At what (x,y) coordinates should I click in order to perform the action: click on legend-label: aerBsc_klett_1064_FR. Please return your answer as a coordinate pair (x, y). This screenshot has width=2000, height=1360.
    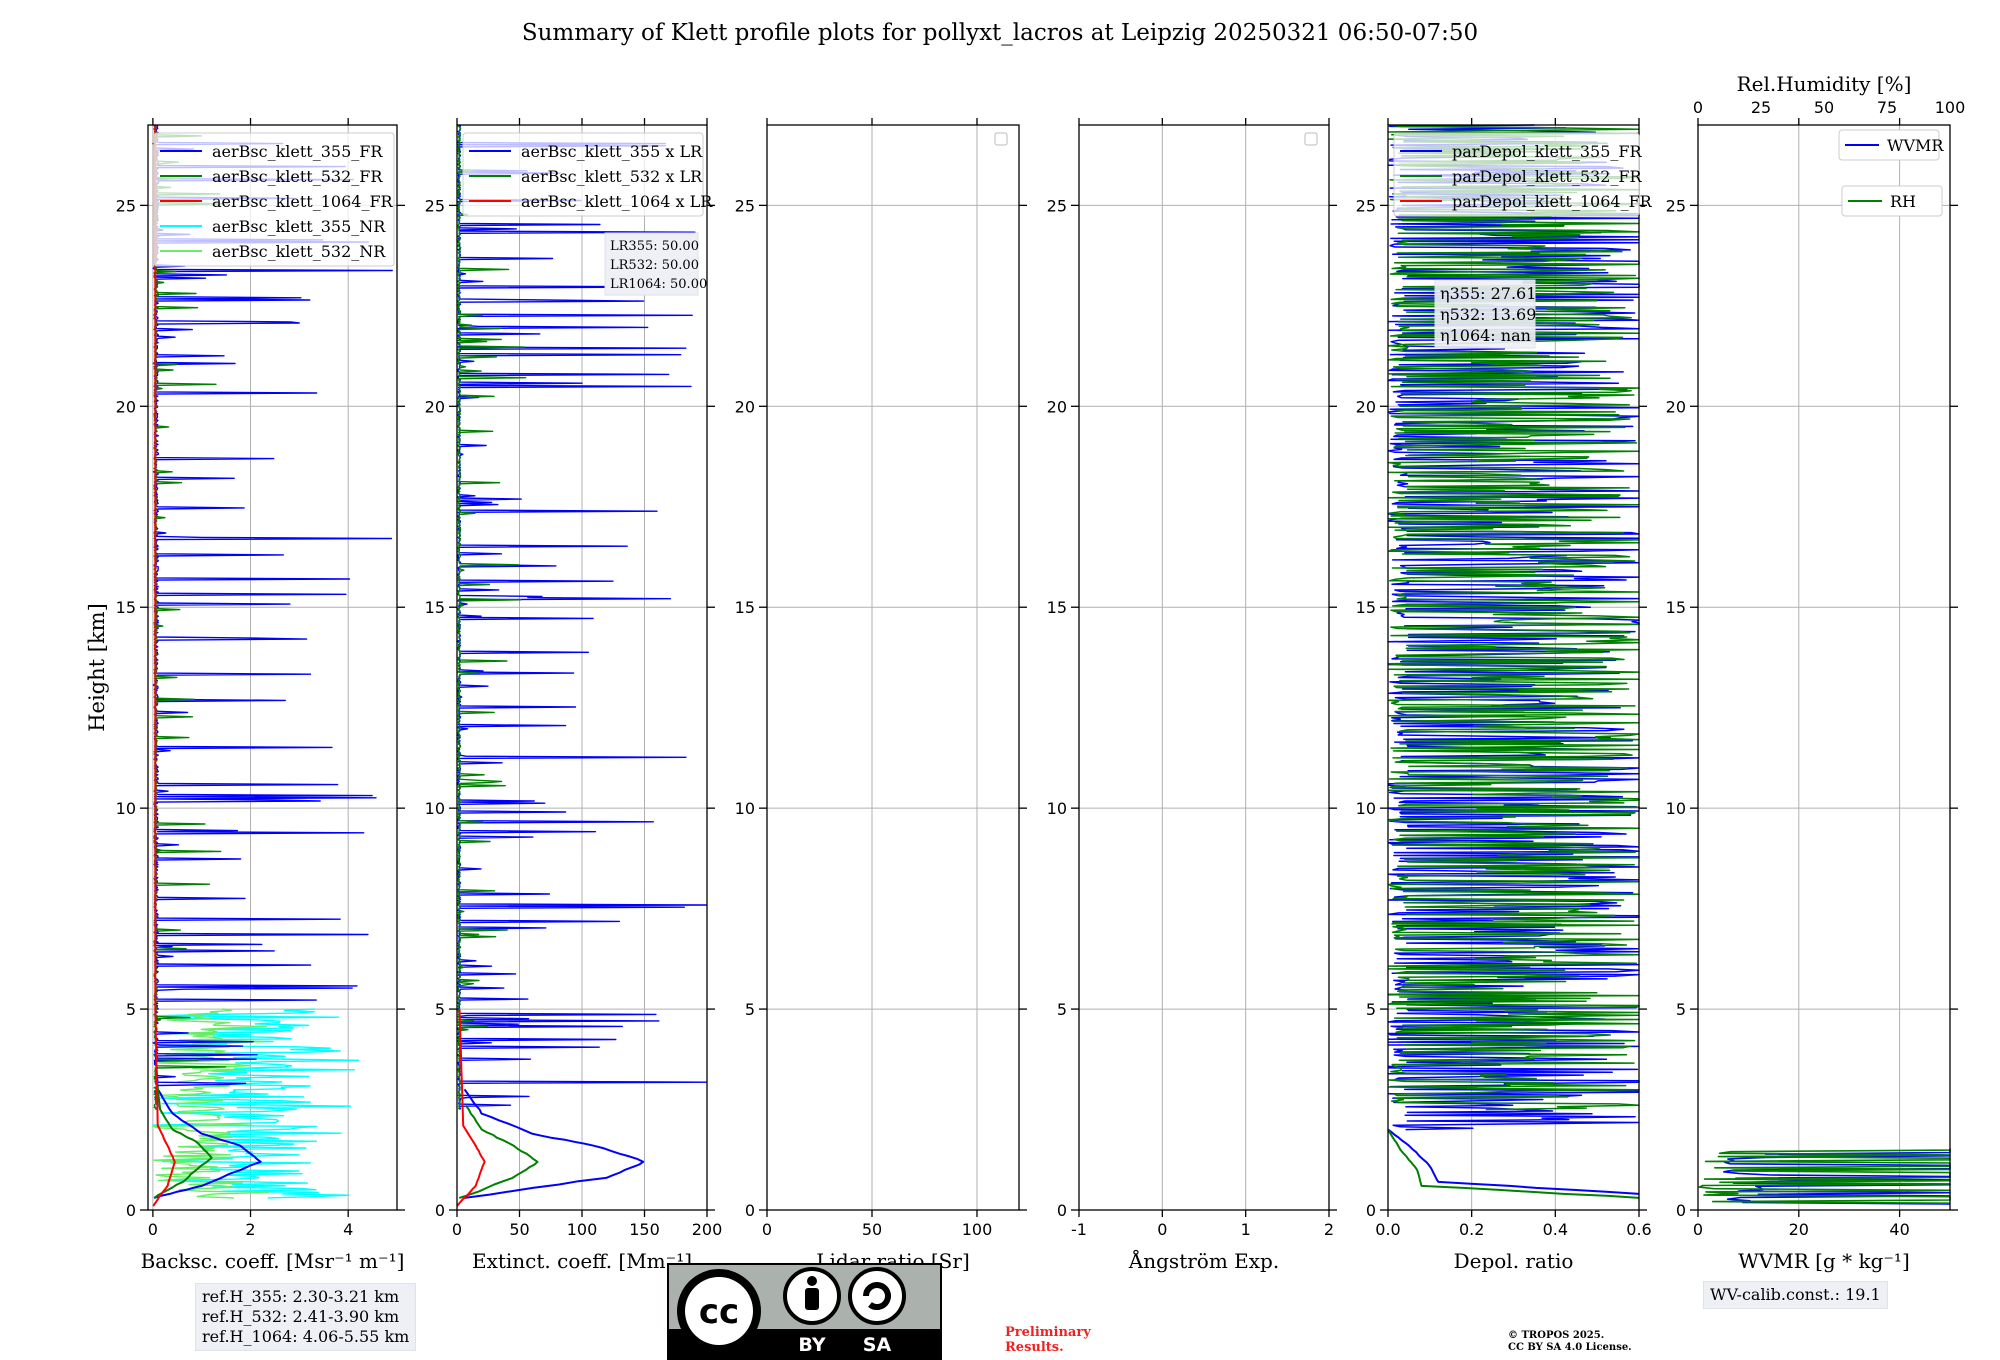
    Looking at the image, I should click on (303, 201).